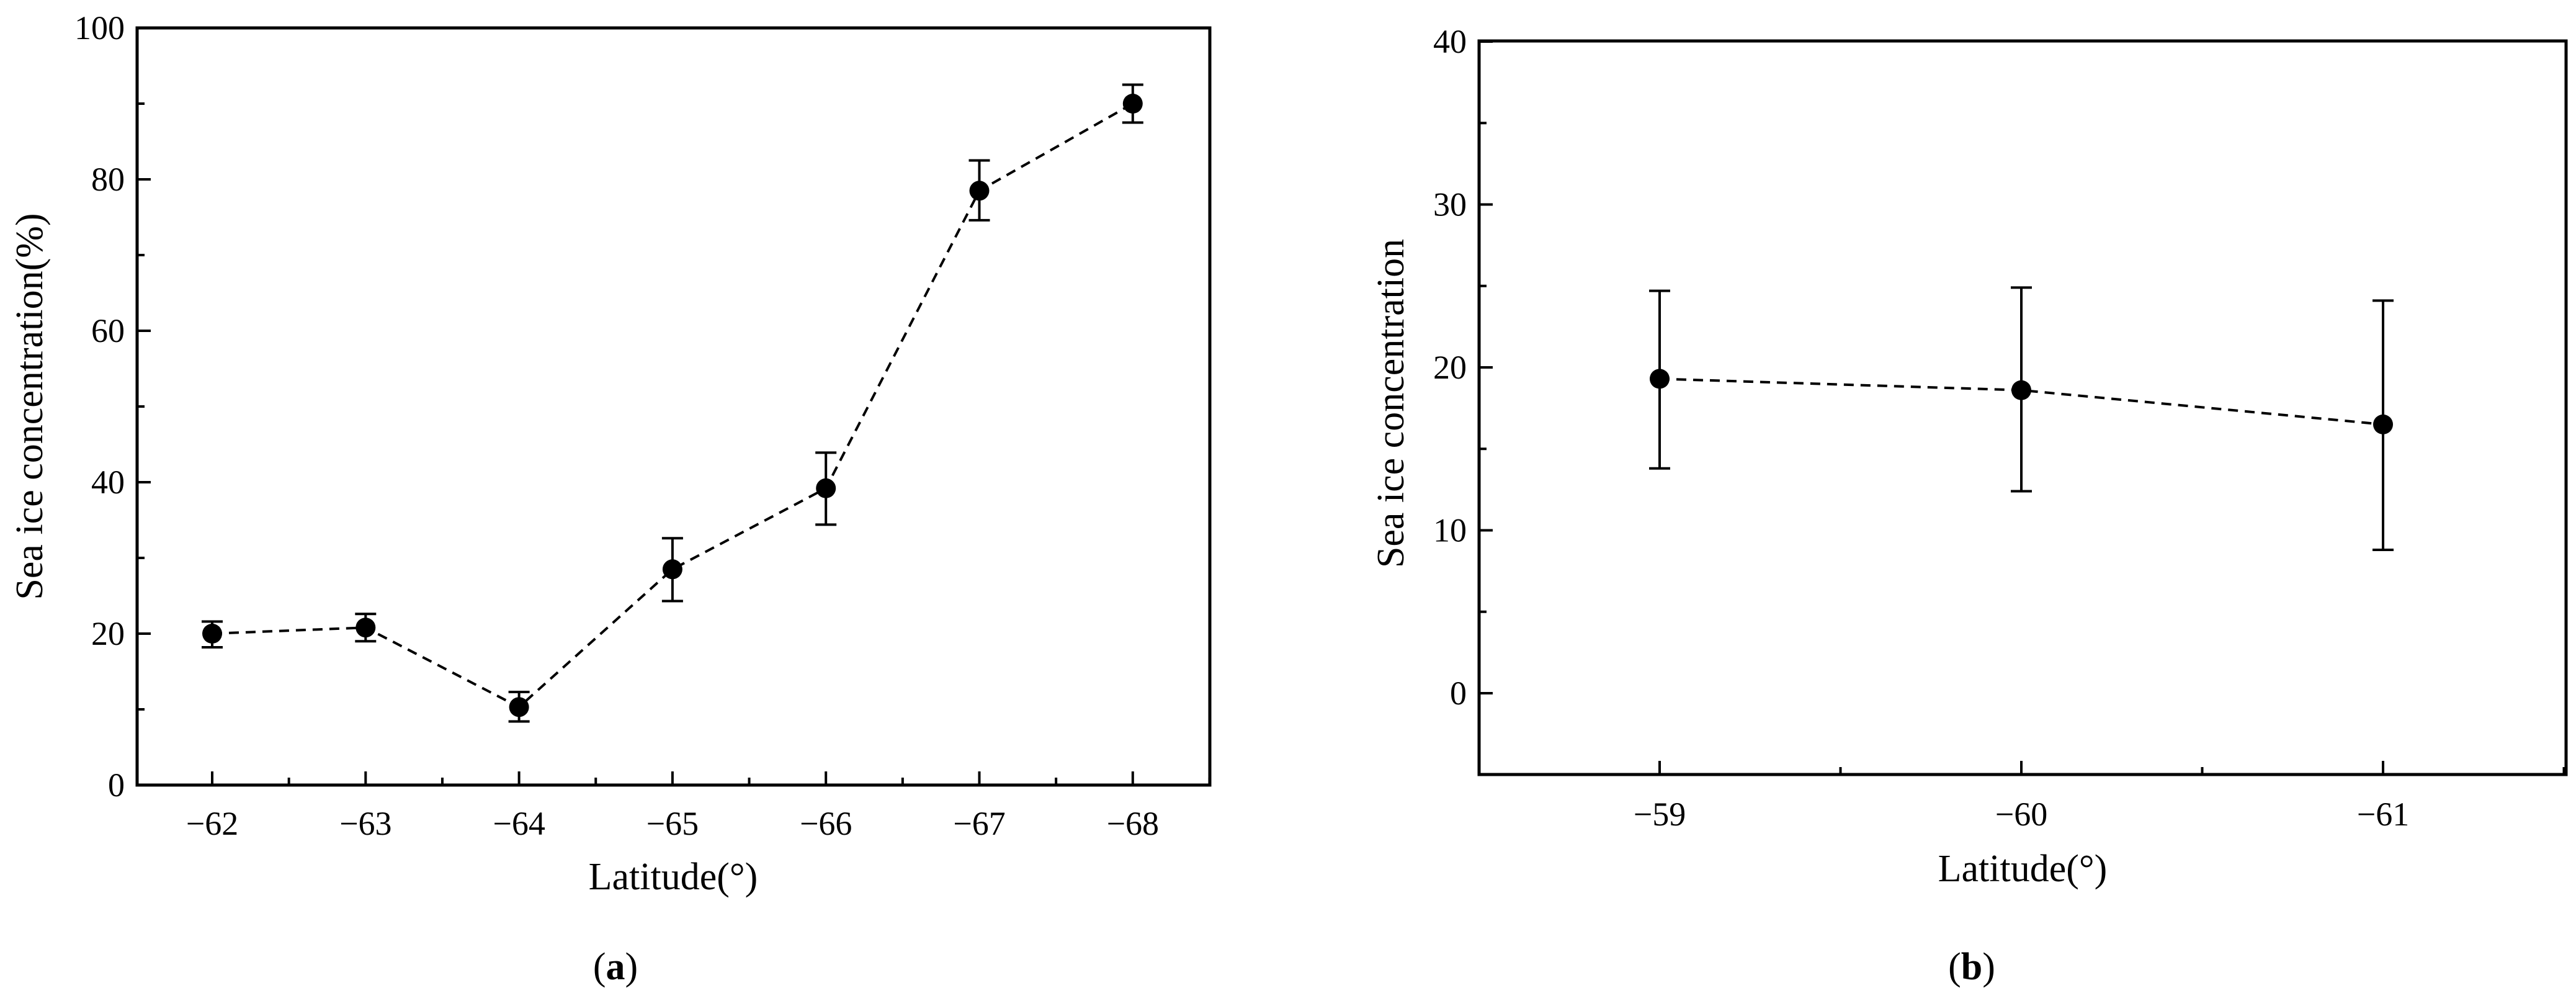 This screenshot has width=2576, height=1006. I want to click on x-axis-title-a: Latitude(°), so click(673, 877).